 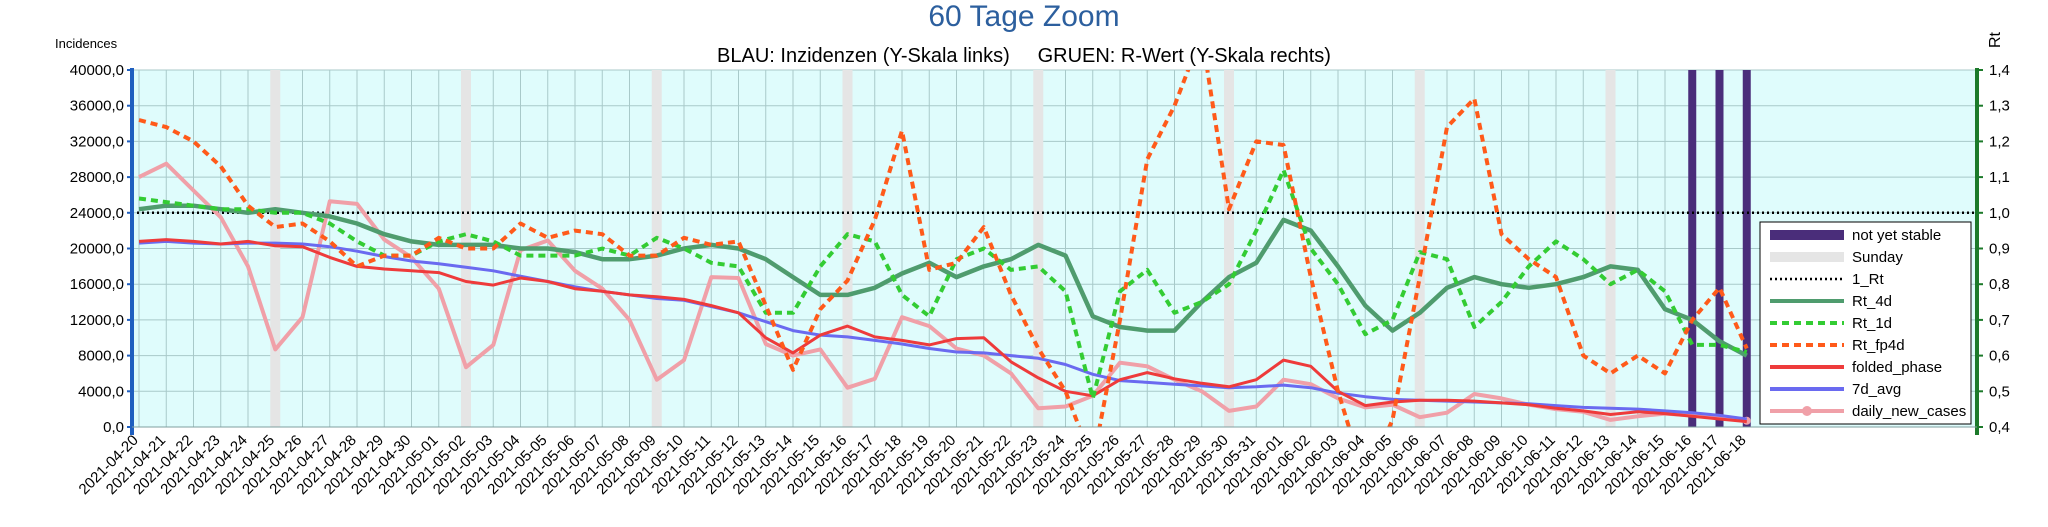 I want to click on legend-entry-label: folded_phase, so click(x=1897, y=367).